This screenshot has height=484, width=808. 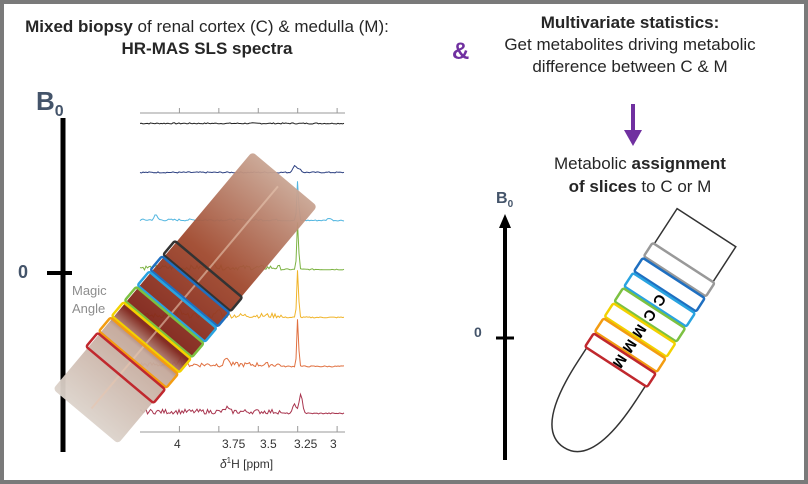 What do you see at coordinates (630, 66) in the screenshot?
I see `right-line-2: difference between C & M` at bounding box center [630, 66].